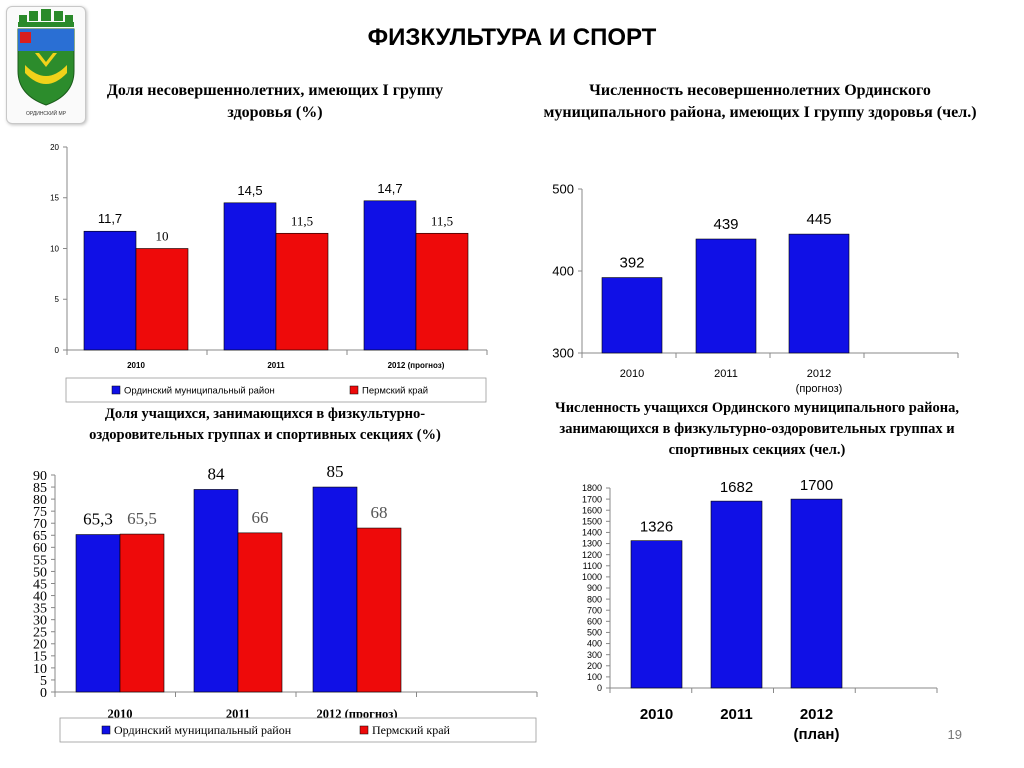 This screenshot has height=768, width=1024. Describe the element at coordinates (46, 113) in the screenshot. I see `svg-text: ОРДИНСКИЙ МР` at that location.